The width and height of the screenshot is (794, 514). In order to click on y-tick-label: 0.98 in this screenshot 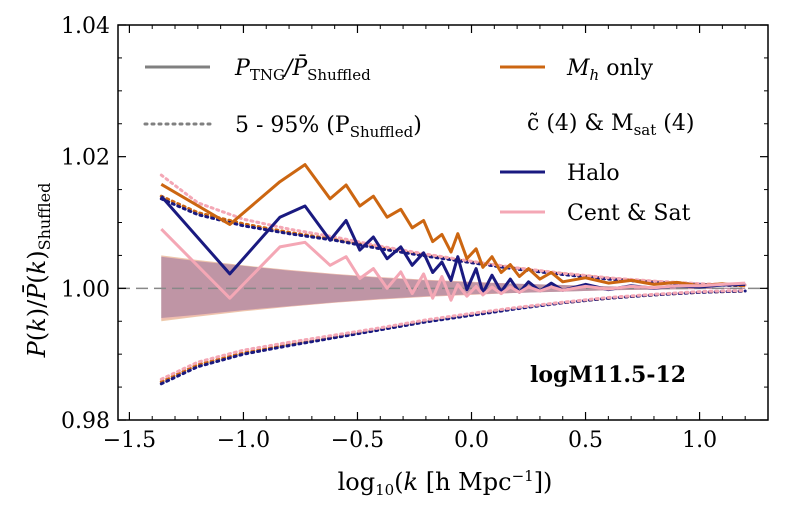, I will do `click(85, 421)`.